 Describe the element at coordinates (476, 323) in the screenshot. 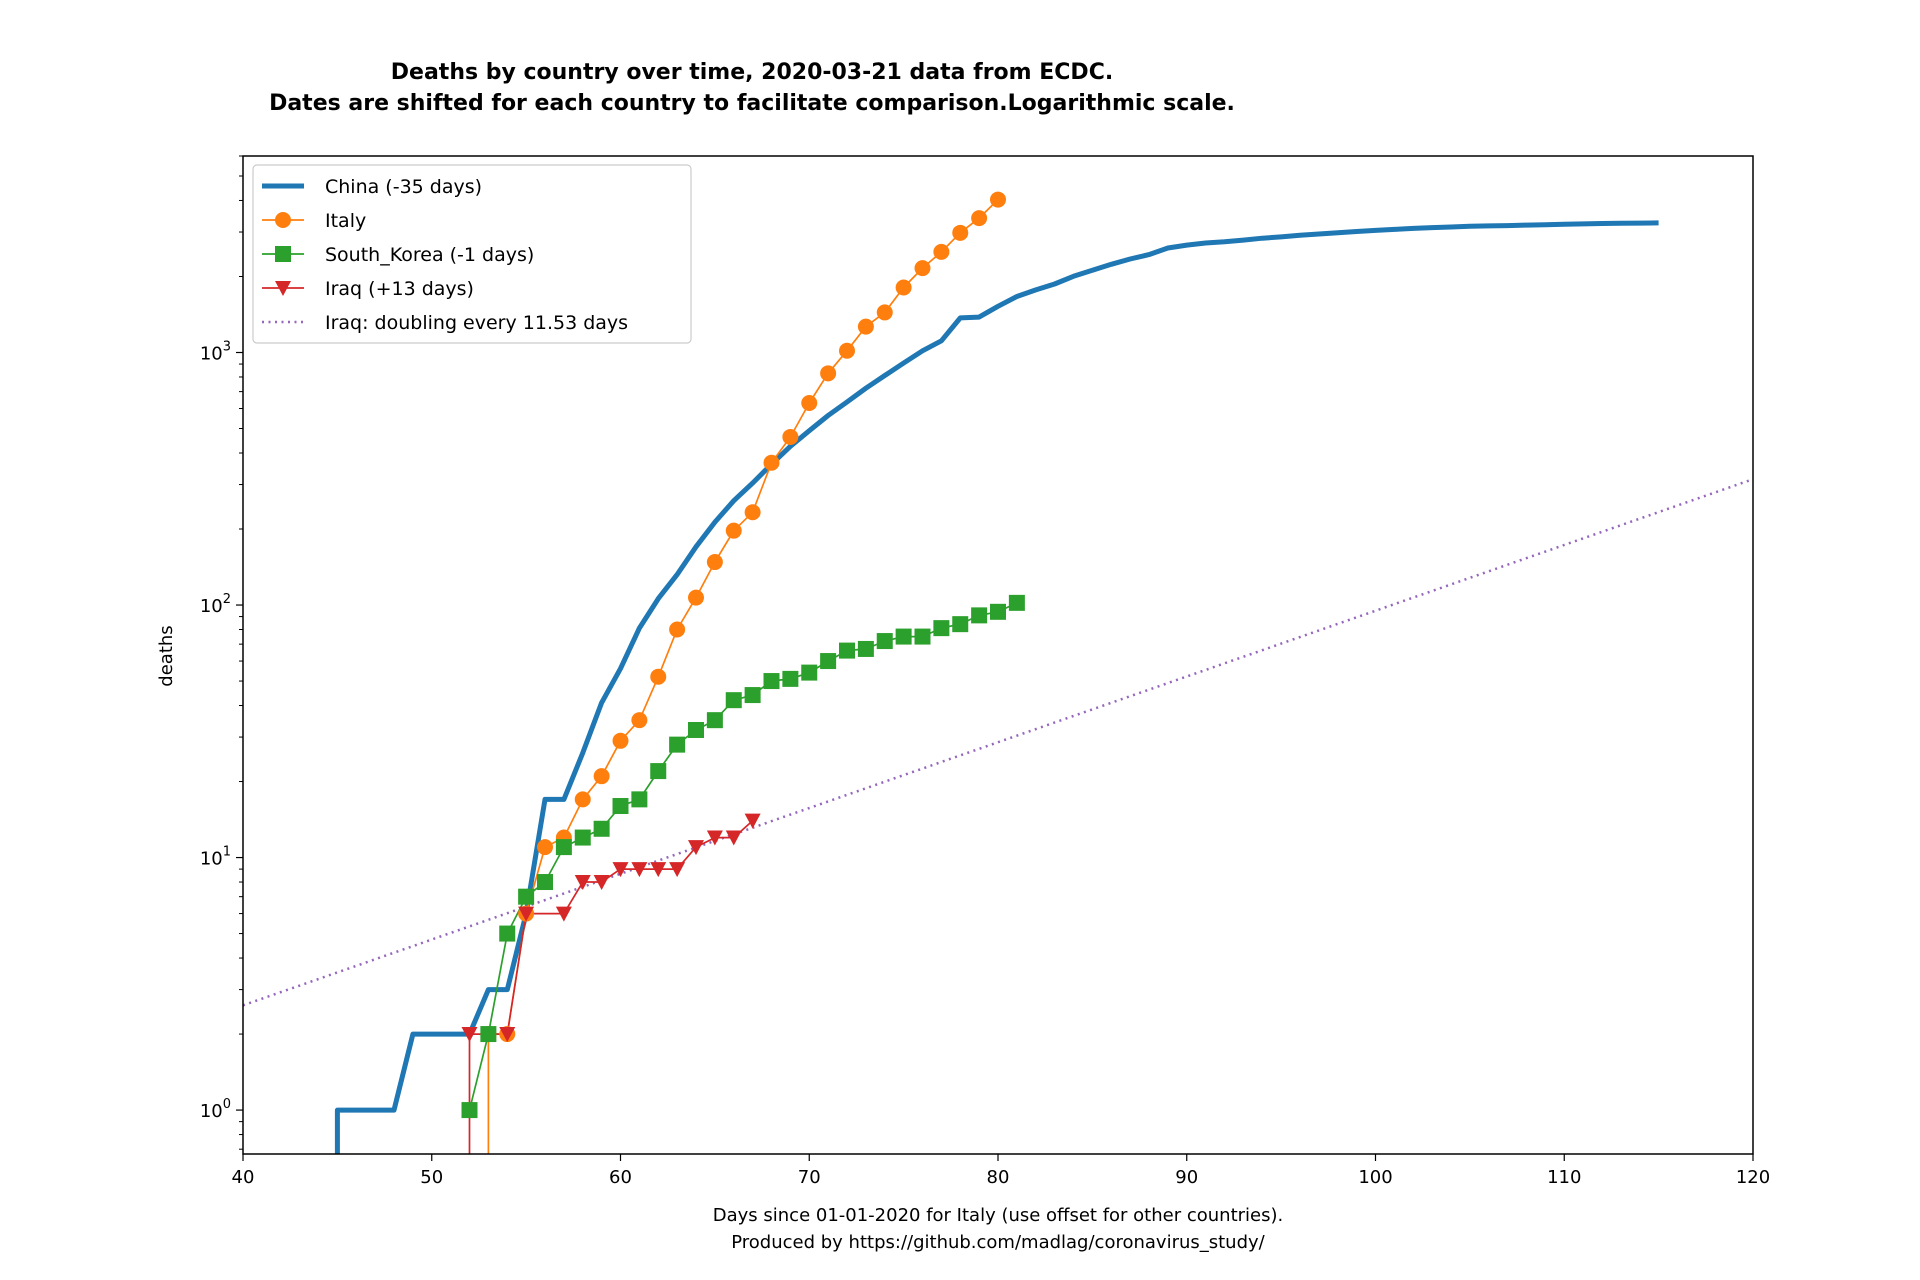

I see `legend-label-iraq-doubling-every-11-53-days: Iraq: doubling every 11.53 days` at that location.